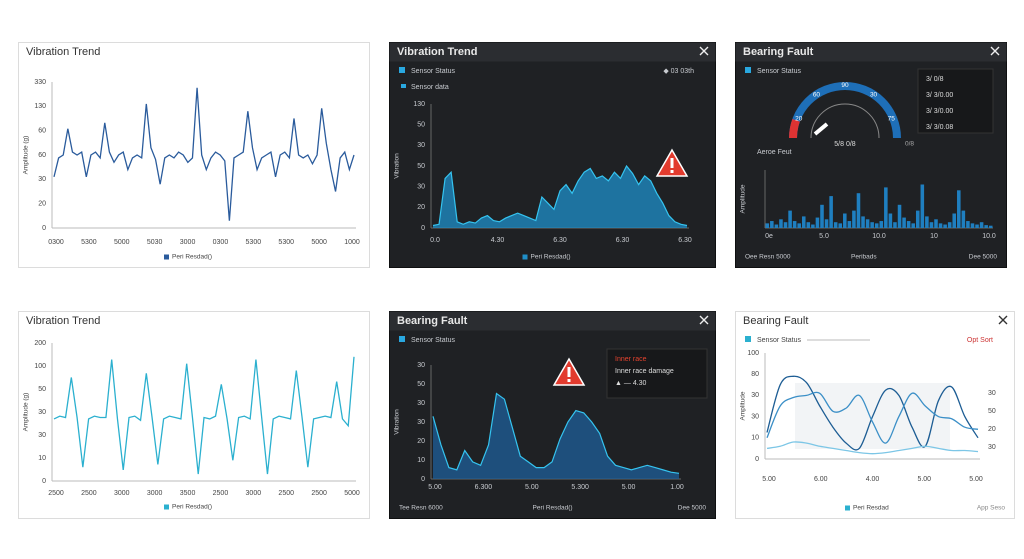 This screenshot has height=559, width=1024. I want to click on gauge-arc, so click(845, 110).